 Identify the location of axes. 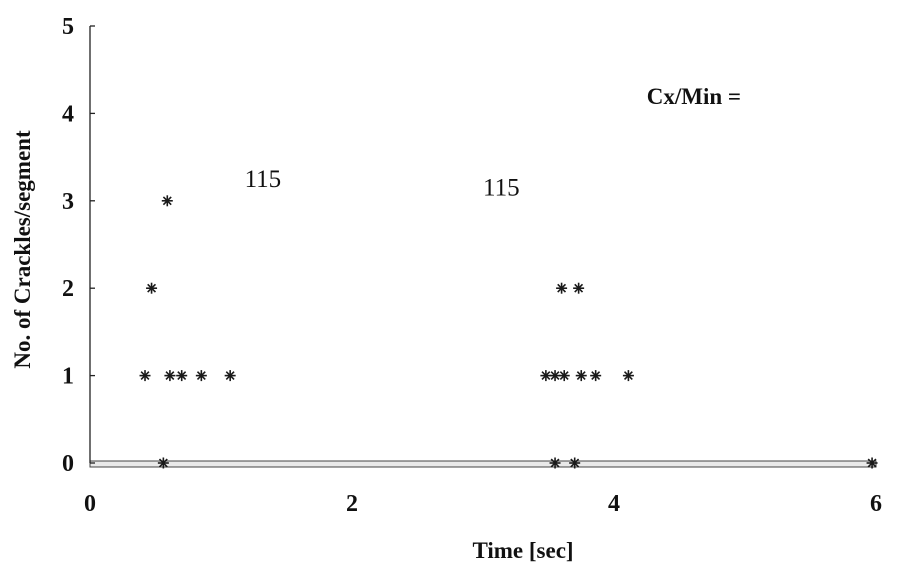
(92, 244).